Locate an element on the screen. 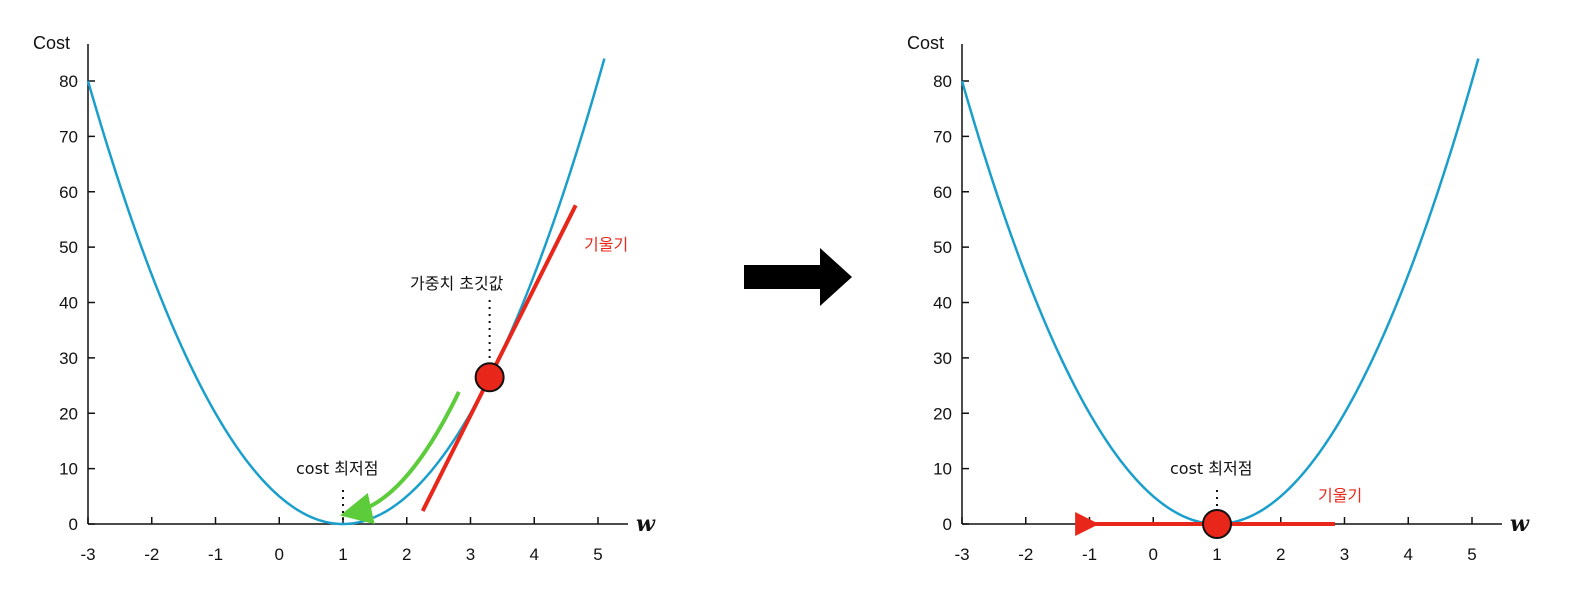 This screenshot has width=1590, height=602. left-y-tick-label: 40 is located at coordinates (68, 303).